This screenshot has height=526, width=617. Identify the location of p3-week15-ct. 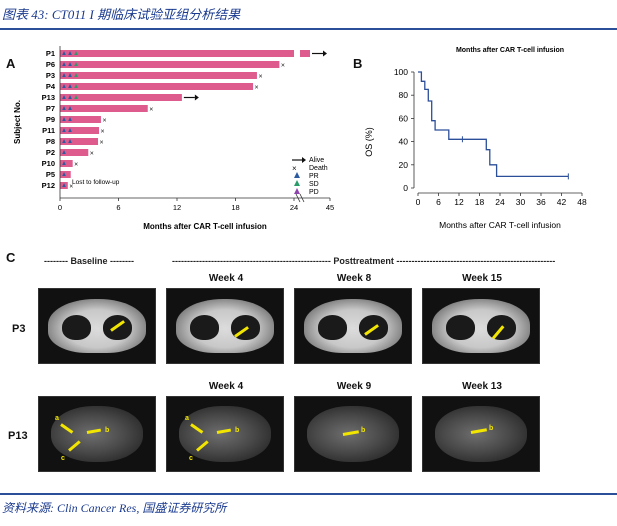
(481, 326).